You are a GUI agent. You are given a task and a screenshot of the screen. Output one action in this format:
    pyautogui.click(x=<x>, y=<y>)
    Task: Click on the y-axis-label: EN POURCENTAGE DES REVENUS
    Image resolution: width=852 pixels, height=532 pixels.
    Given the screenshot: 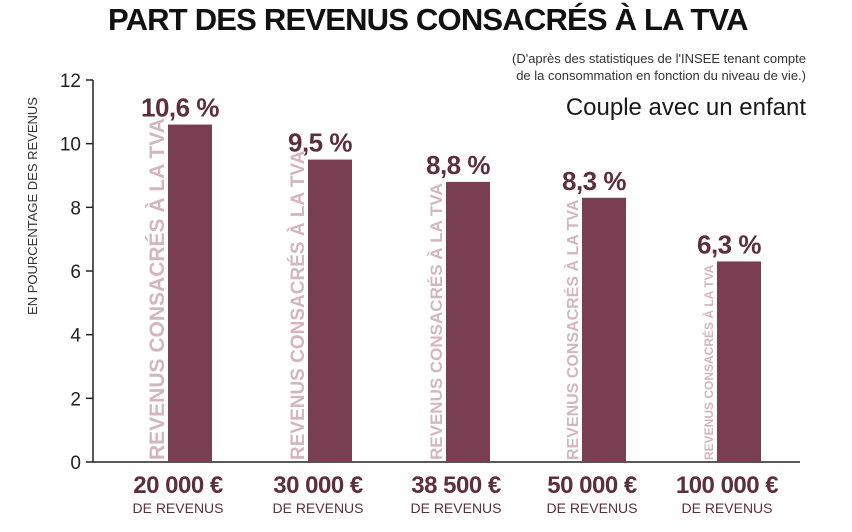 What is the action you would take?
    pyautogui.click(x=32, y=206)
    